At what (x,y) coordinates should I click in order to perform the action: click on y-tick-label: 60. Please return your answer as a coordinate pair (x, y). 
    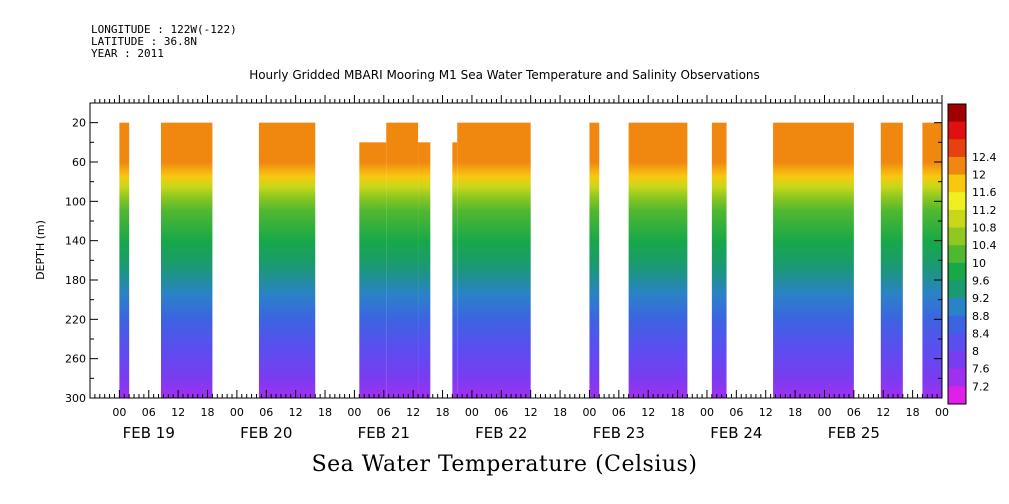
    Looking at the image, I should click on (79, 162).